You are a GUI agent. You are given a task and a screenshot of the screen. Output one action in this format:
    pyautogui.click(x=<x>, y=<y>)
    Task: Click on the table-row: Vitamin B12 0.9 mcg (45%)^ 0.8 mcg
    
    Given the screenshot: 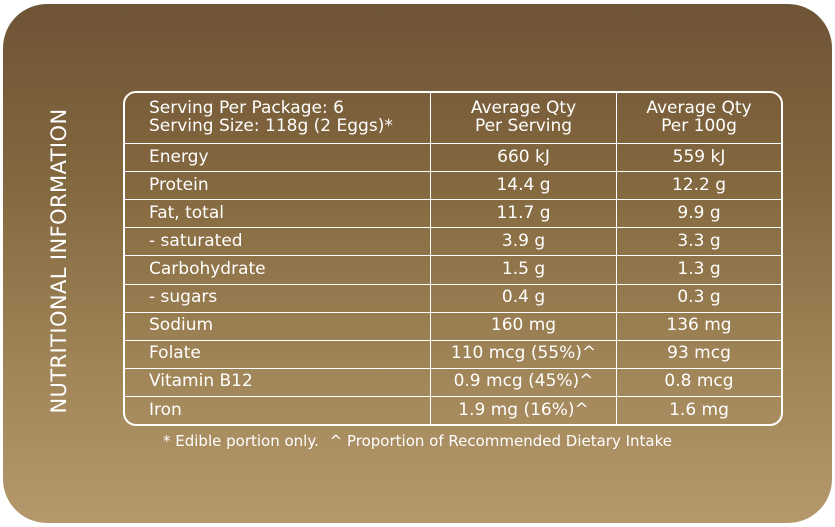 What is the action you would take?
    pyautogui.click(x=453, y=382)
    